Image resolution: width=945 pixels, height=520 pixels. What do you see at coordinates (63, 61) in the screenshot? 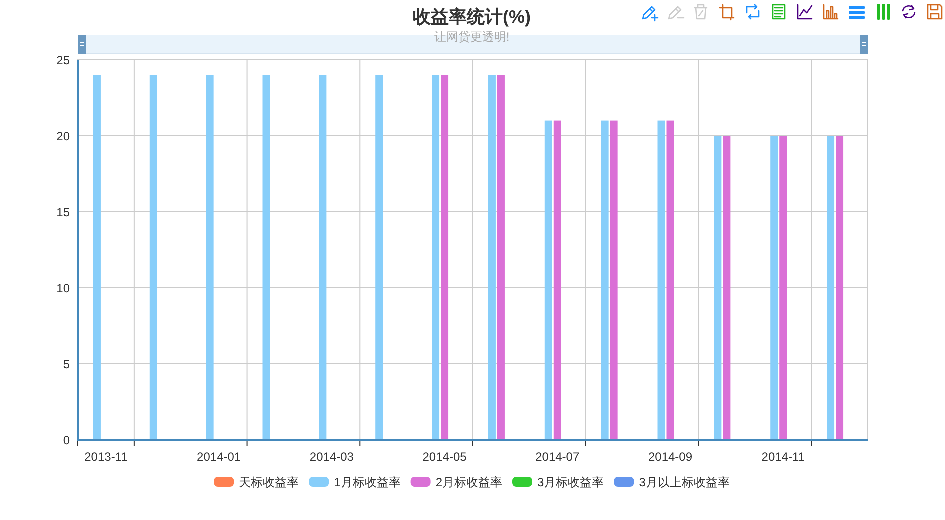
I see `y-tick-label: 25` at bounding box center [63, 61].